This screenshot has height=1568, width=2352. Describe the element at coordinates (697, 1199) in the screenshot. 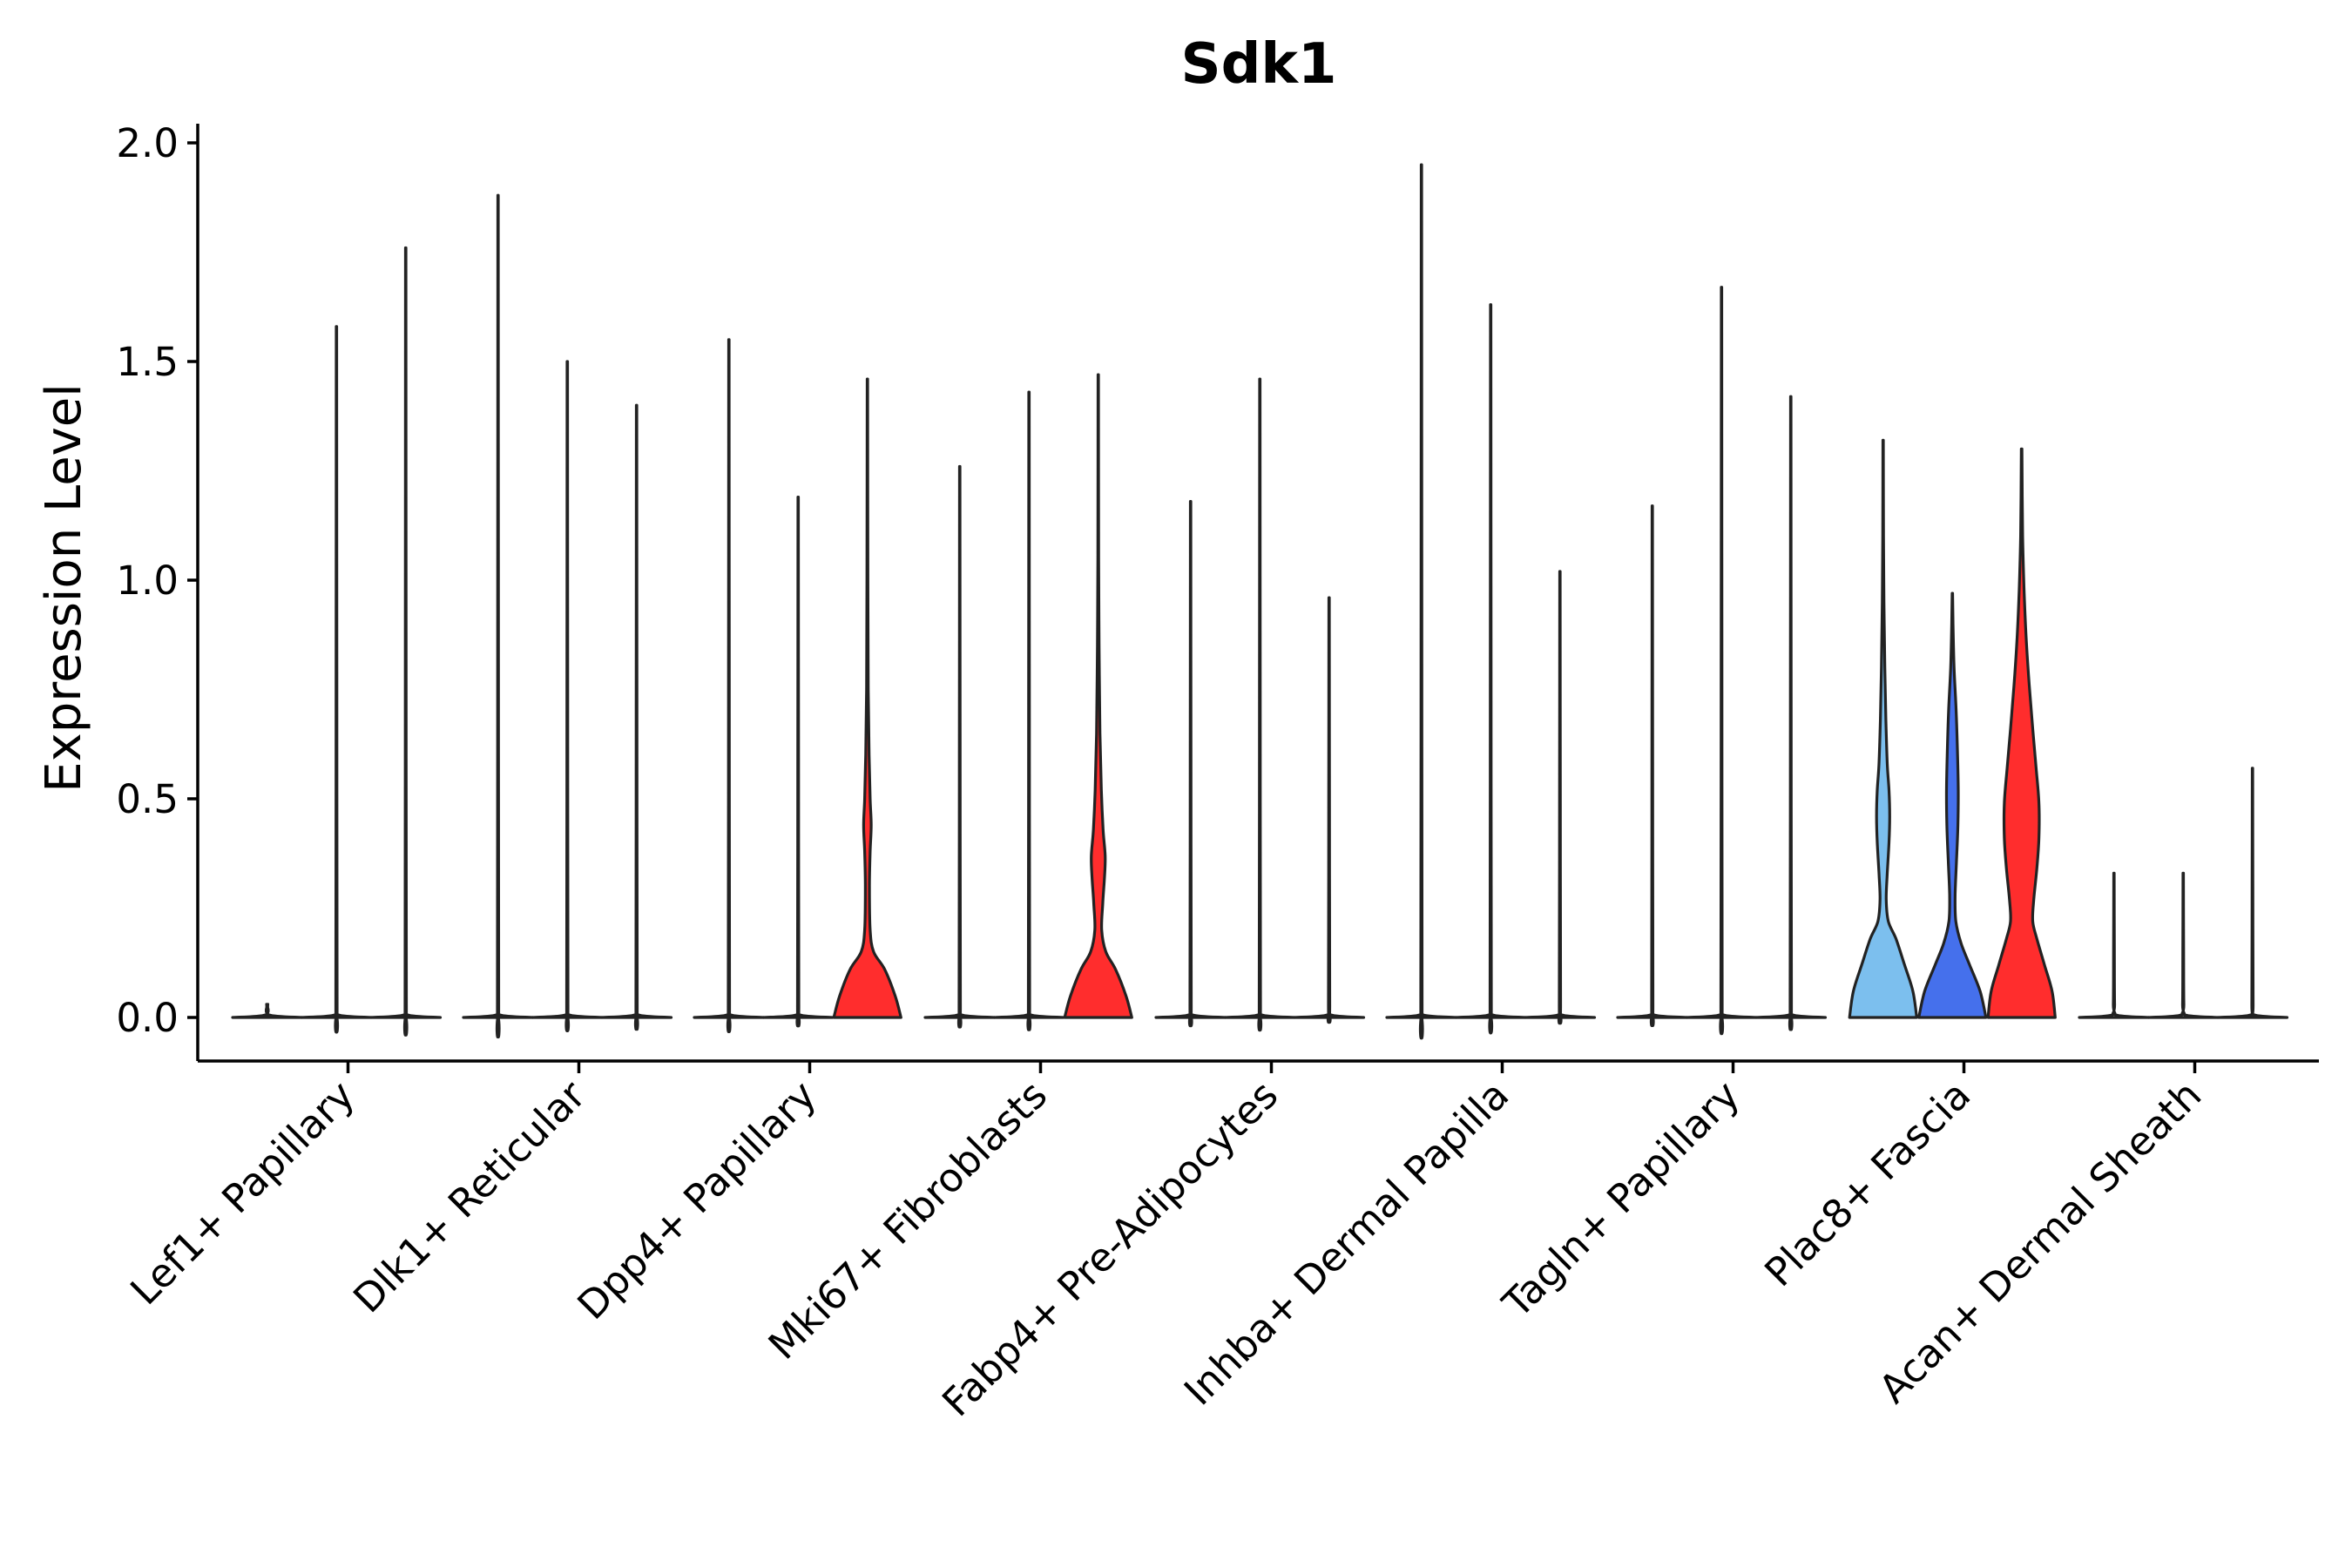

I see `x-tick-label: Dpp4+ Papillary` at that location.